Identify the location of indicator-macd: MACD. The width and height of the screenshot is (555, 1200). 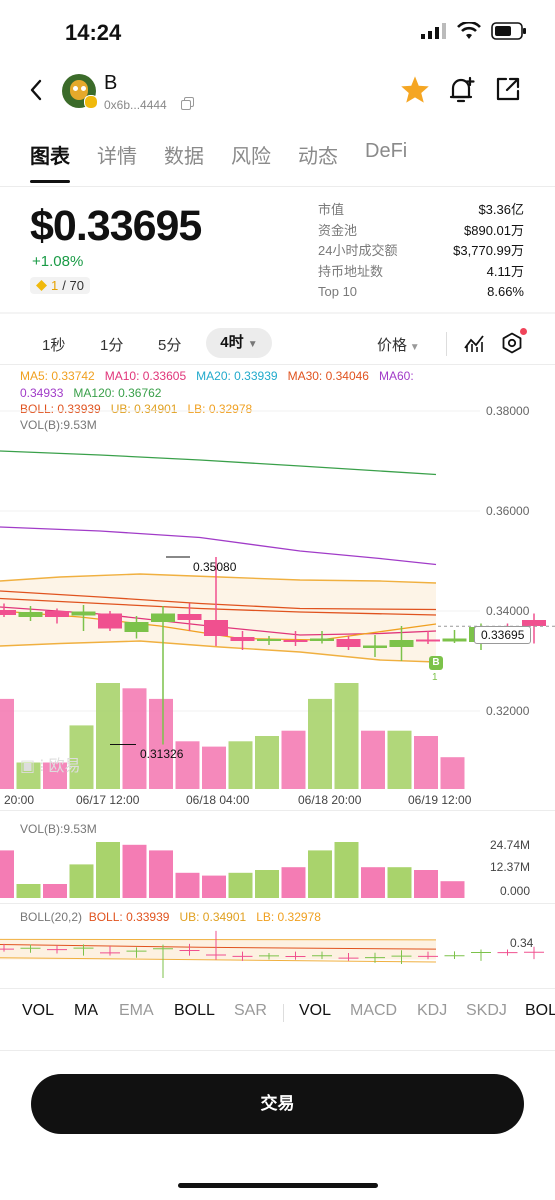
(374, 1010).